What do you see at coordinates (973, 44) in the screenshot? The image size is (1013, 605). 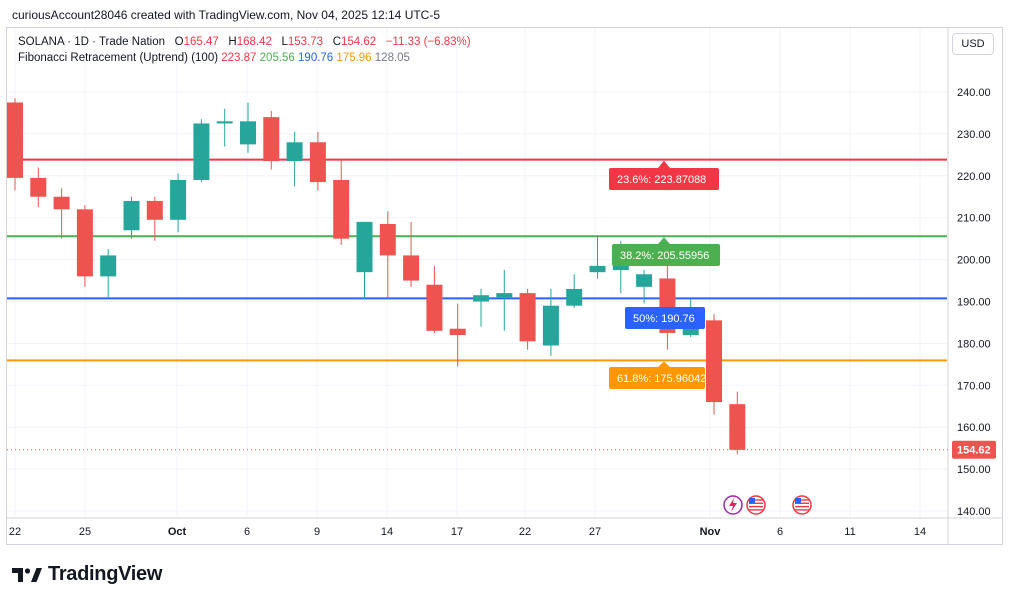 I see `currency-button: USD` at bounding box center [973, 44].